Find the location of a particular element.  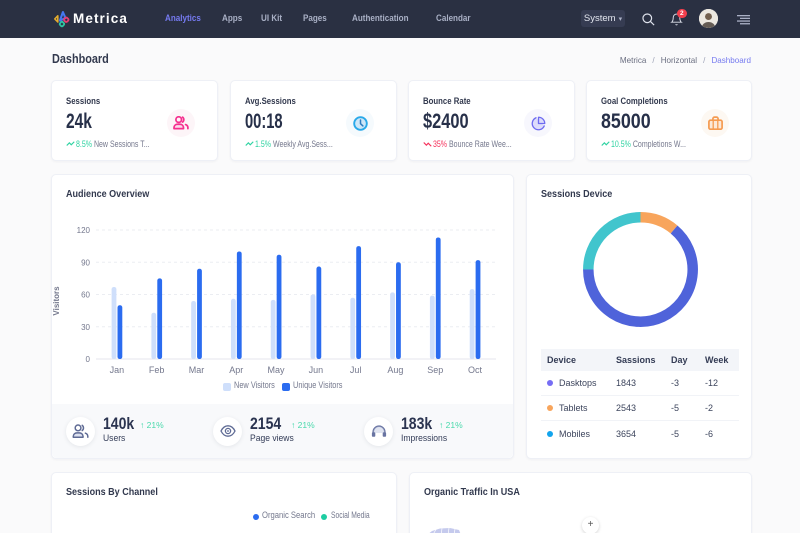

svg-text: 0 is located at coordinates (88, 359).